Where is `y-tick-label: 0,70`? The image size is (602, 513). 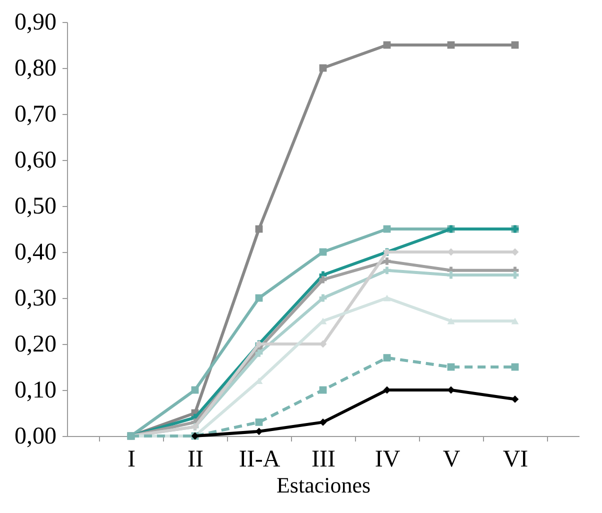
y-tick-label: 0,70 is located at coordinates (35, 115).